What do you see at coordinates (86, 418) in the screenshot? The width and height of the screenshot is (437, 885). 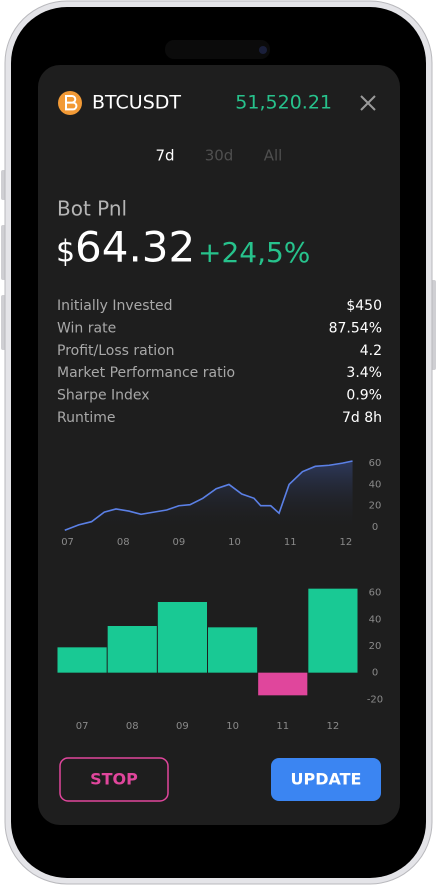 I see `stat-label: Runtime` at bounding box center [86, 418].